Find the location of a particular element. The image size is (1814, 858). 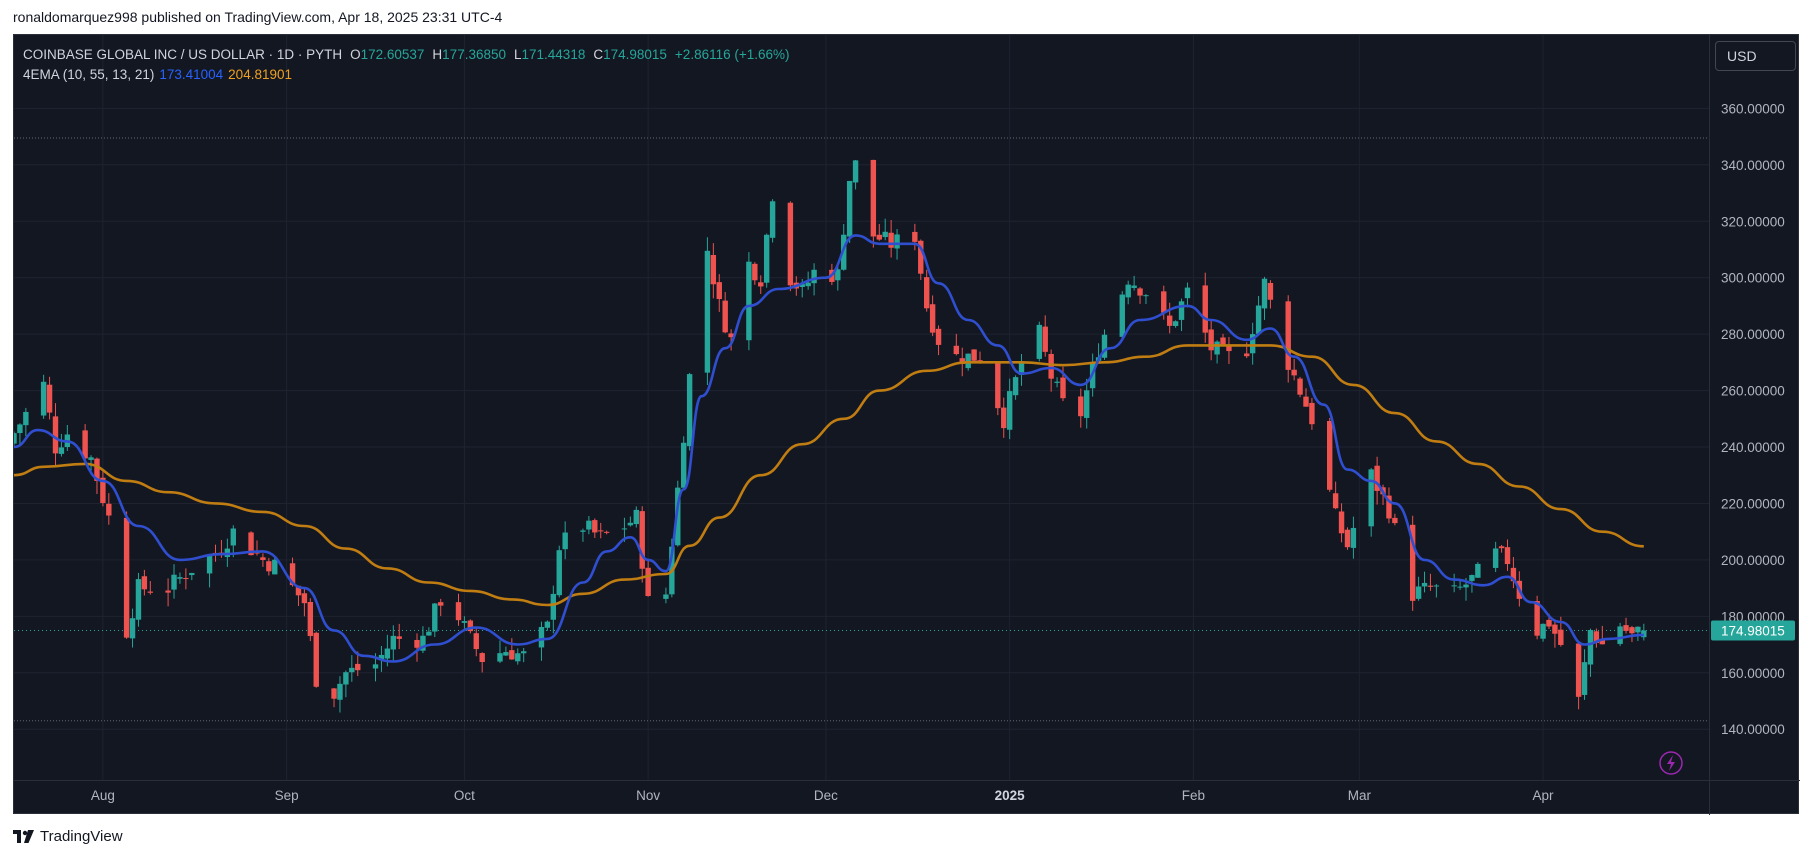

tradingview-brand: TradingView is located at coordinates (68, 836).